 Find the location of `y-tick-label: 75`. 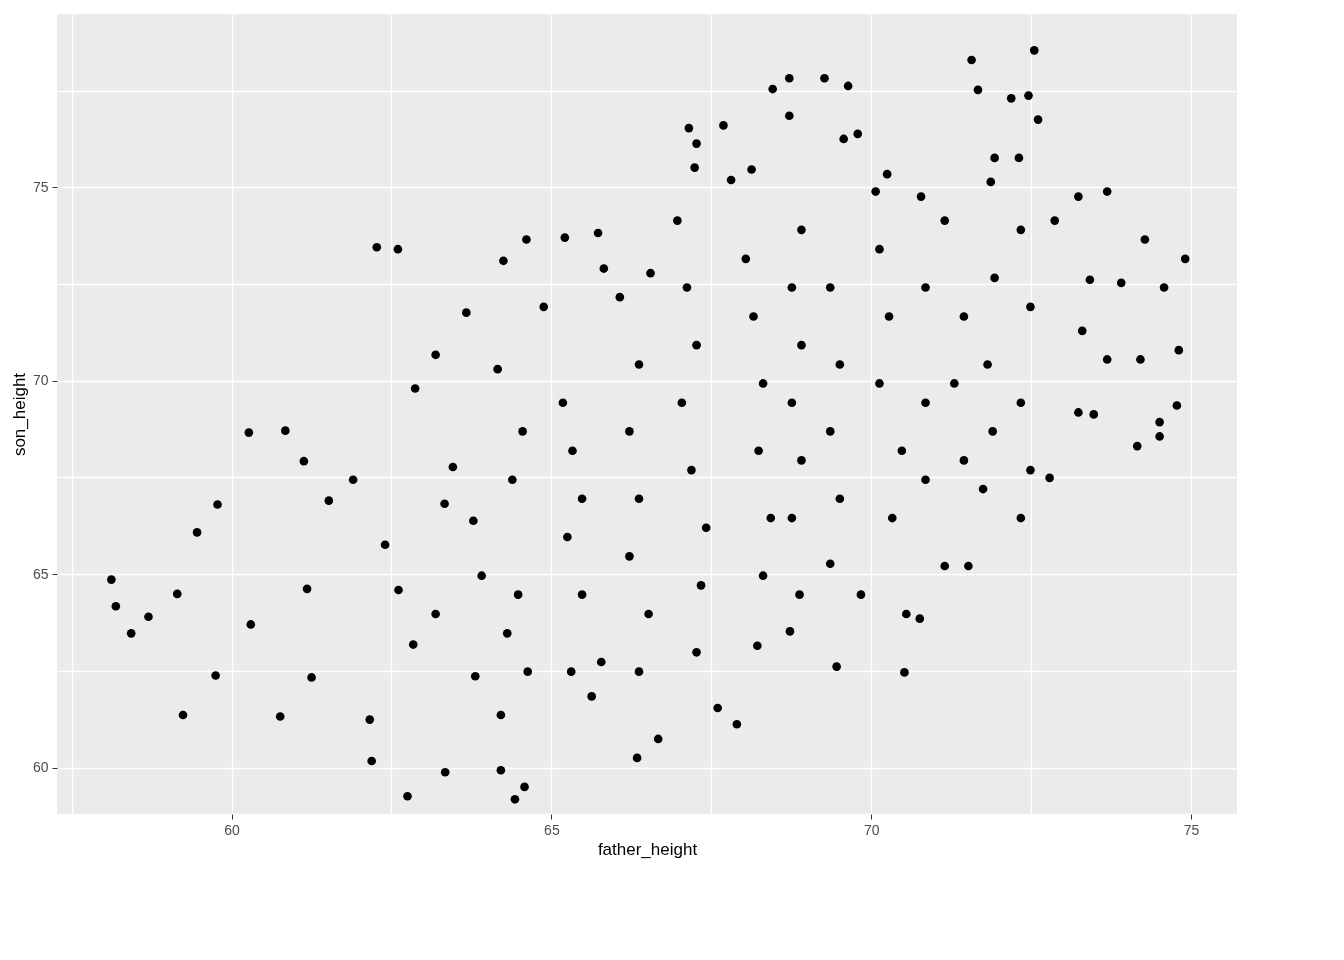

y-tick-label: 75 is located at coordinates (40, 186).